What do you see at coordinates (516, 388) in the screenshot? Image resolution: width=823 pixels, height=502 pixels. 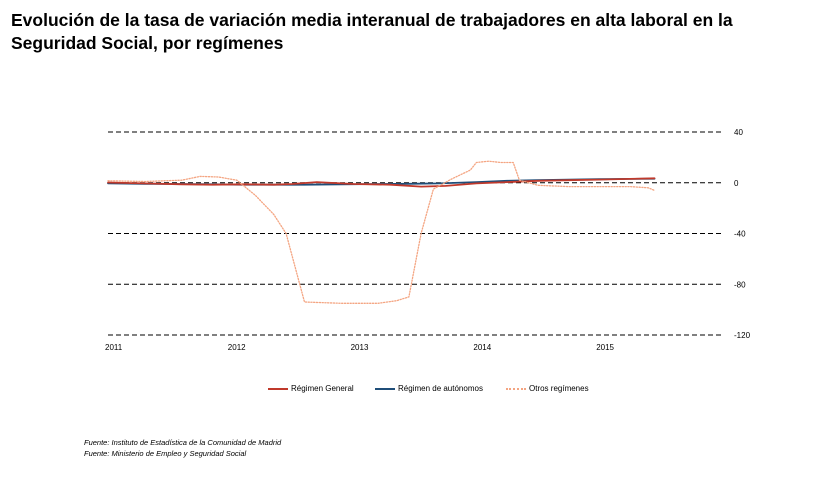 I see `legend-swatch-otros` at bounding box center [516, 388].